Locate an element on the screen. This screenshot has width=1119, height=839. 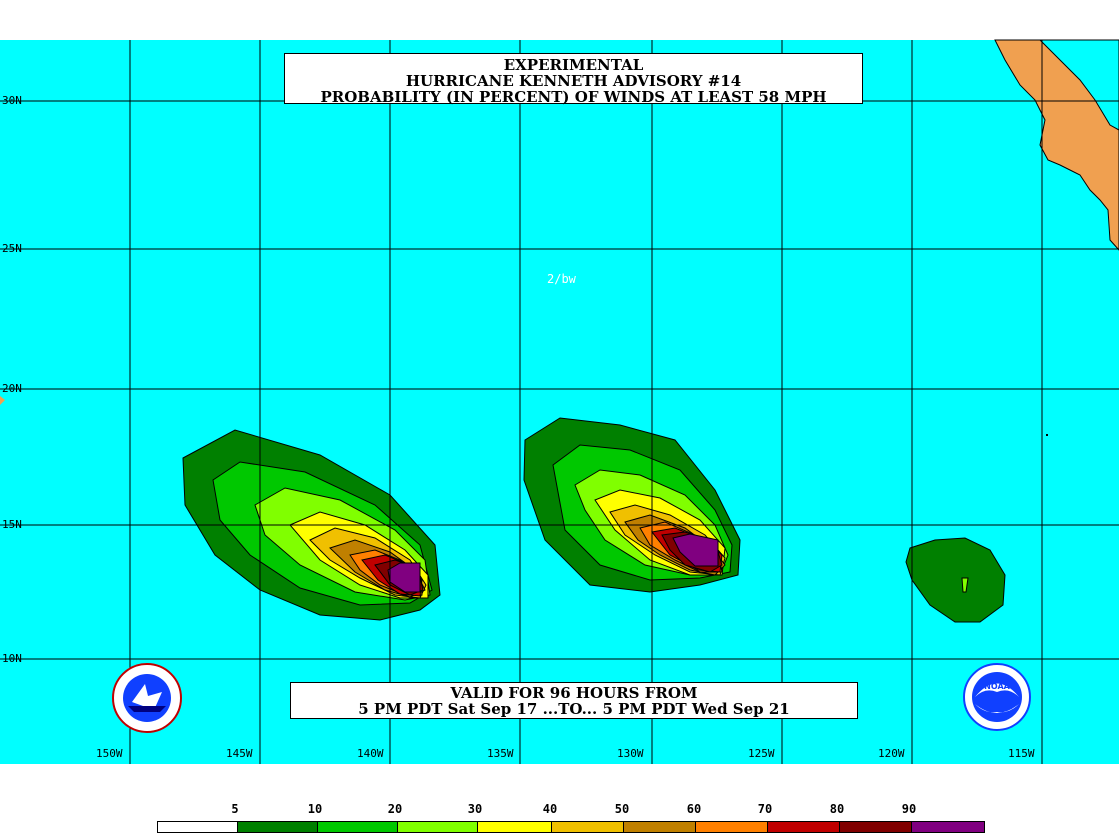
title-line-1: EXPERIMENTAL is located at coordinates (573, 65).